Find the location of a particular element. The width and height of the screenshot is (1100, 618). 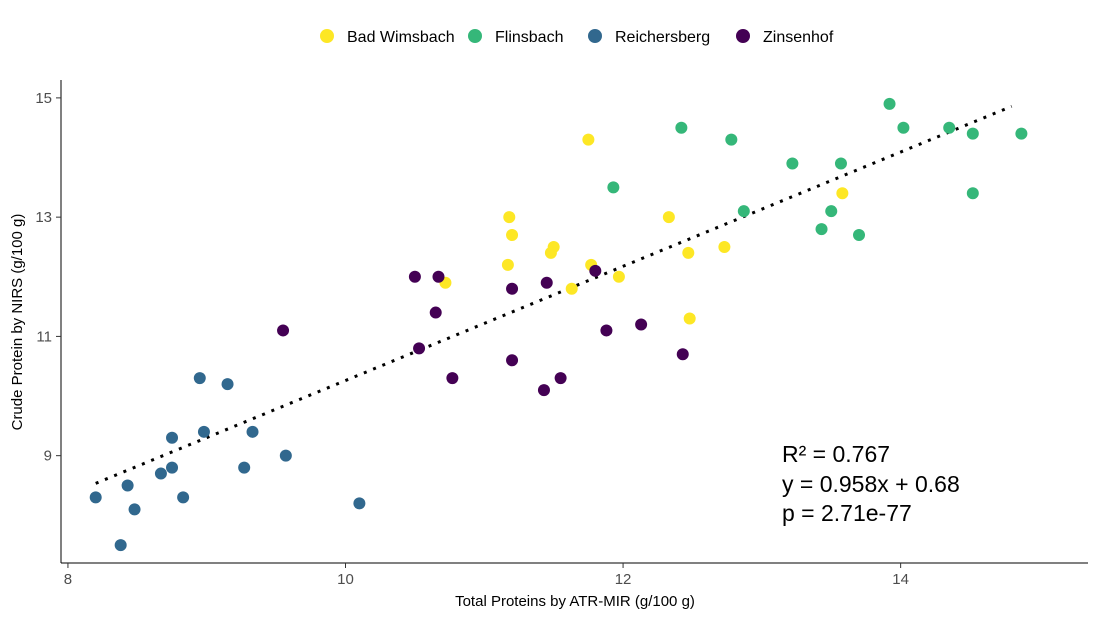

legend-label-reichersberg: Reichersberg is located at coordinates (662, 37).